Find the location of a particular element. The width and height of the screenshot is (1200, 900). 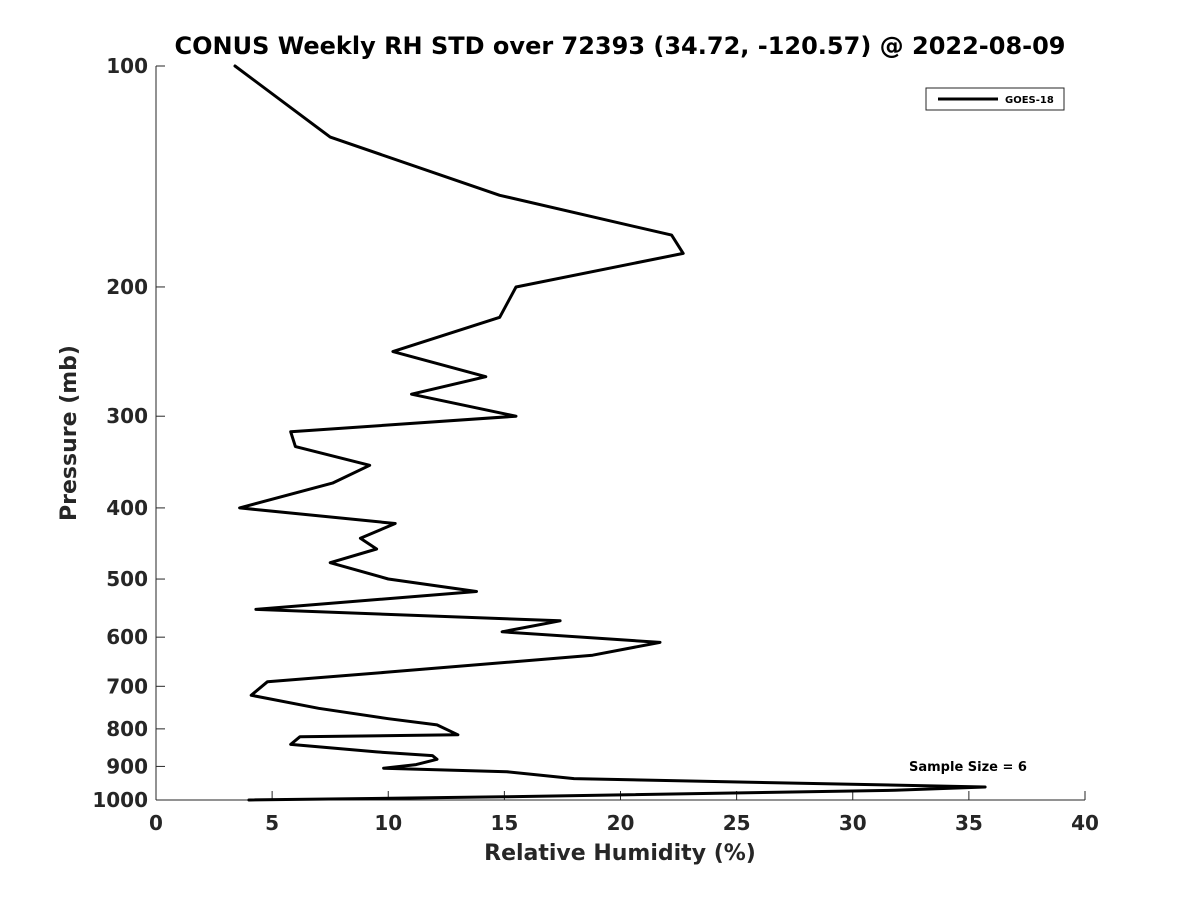

y-tick-label: 400 is located at coordinates (127, 508).